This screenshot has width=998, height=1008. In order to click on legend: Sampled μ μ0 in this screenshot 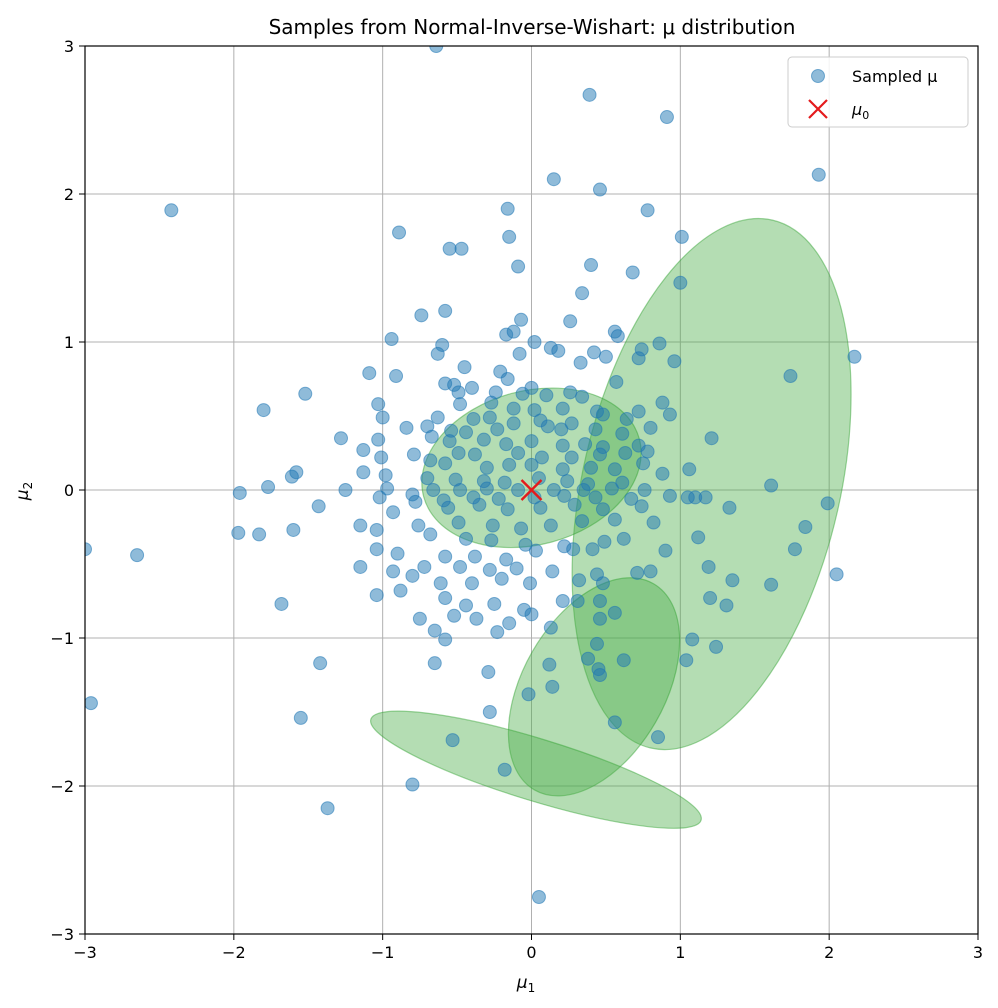, I will do `click(878, 92)`.